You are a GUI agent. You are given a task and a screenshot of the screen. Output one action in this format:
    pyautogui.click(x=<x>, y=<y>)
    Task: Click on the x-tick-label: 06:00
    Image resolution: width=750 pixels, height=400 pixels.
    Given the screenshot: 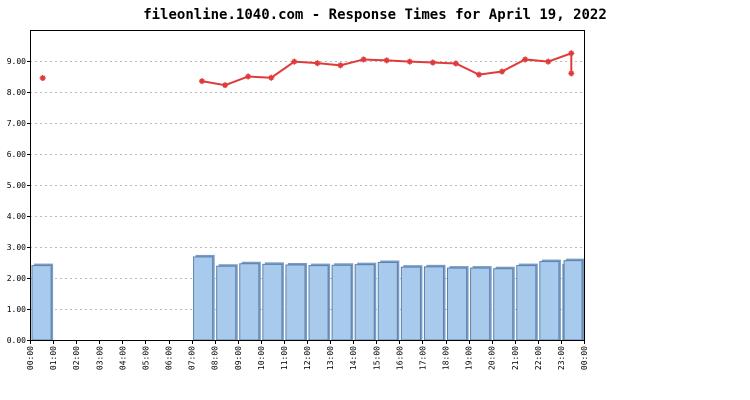 What is the action you would take?
    pyautogui.click(x=169, y=358)
    